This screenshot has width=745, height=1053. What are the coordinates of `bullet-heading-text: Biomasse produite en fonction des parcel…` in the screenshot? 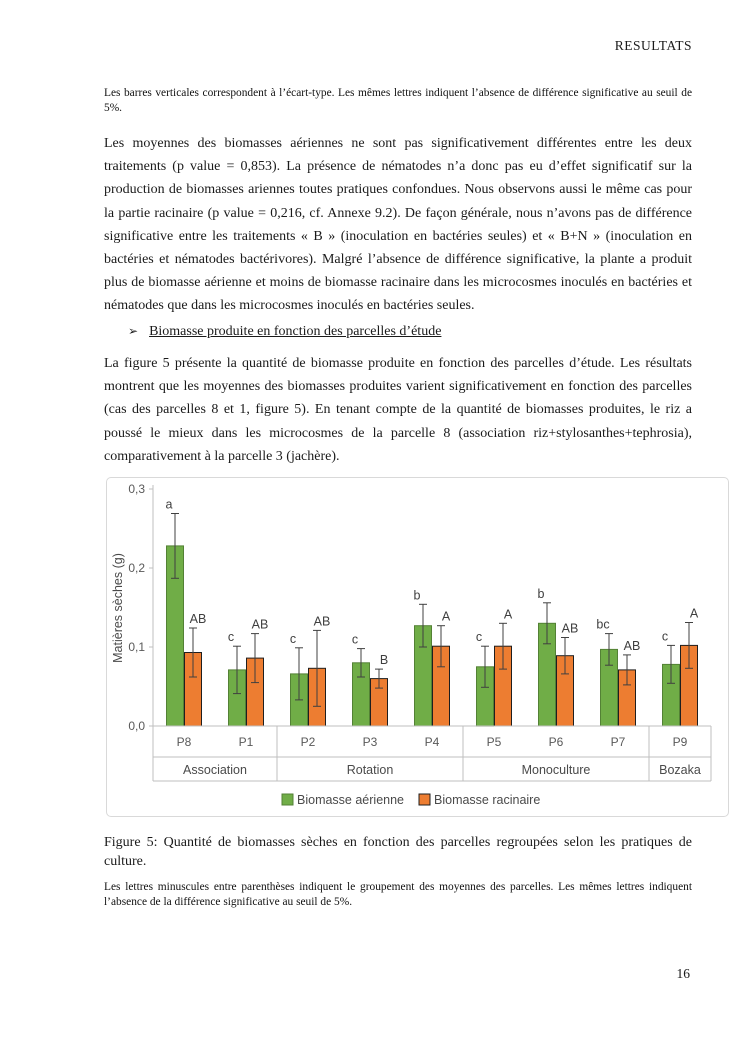 It's located at (295, 331).